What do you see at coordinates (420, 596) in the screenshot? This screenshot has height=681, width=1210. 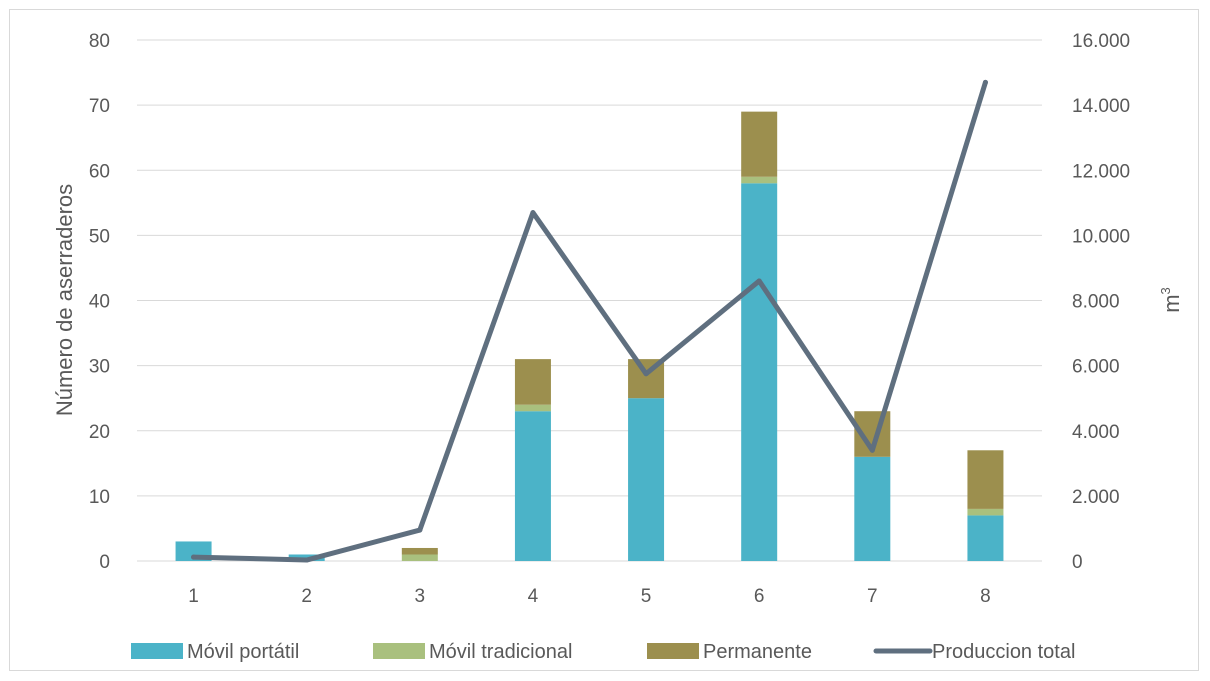 I see `x-tick-label: 3` at bounding box center [420, 596].